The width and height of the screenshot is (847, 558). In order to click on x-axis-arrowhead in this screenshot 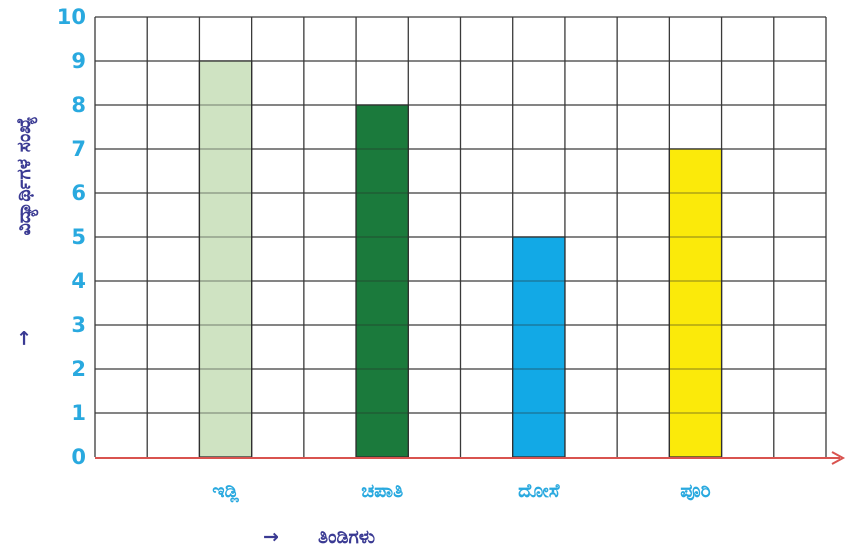, I will do `click(838, 458)`.